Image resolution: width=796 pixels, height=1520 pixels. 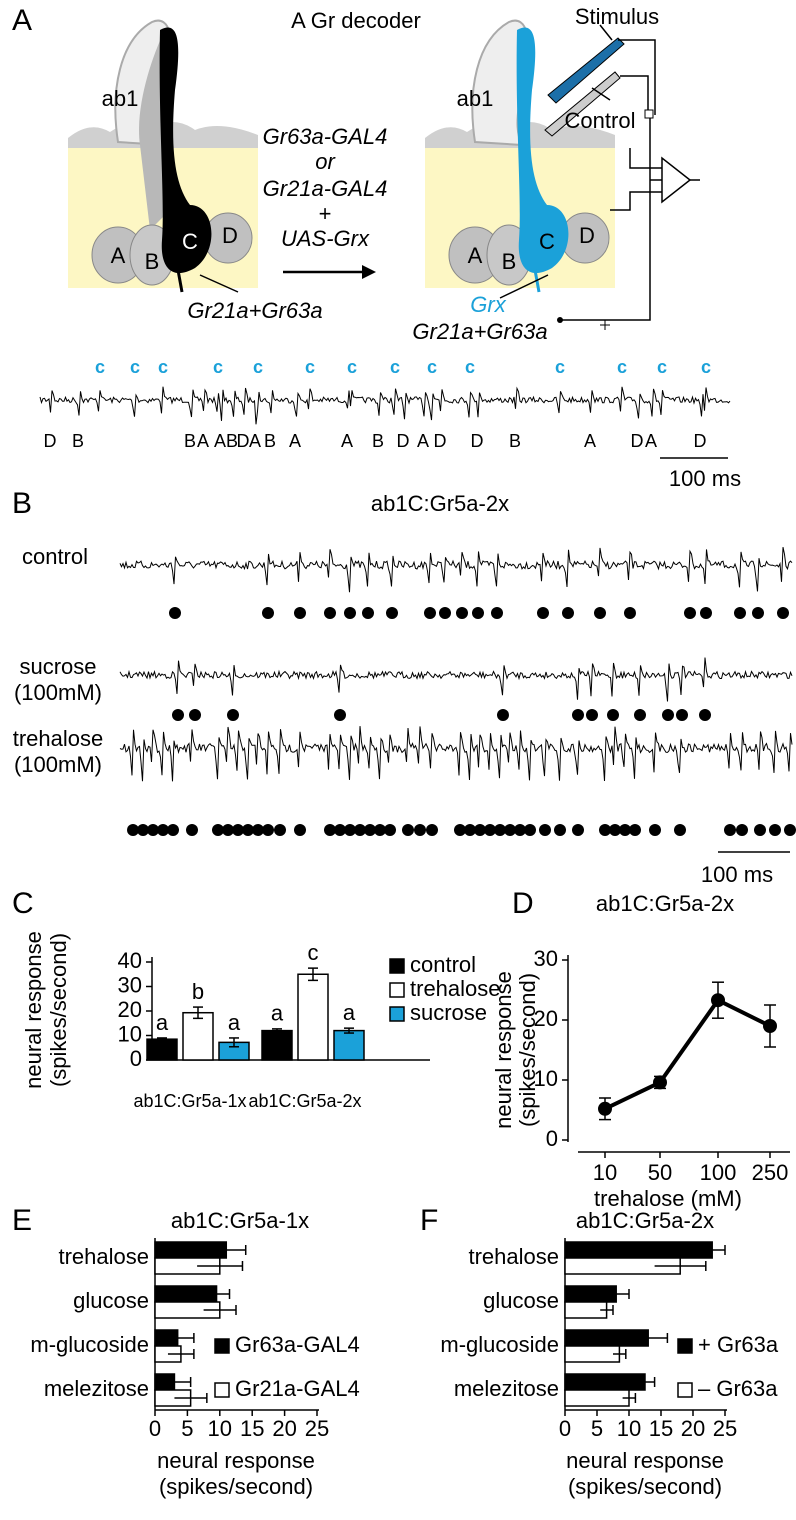 I want to click on neuron-label: C, so click(x=547, y=241).